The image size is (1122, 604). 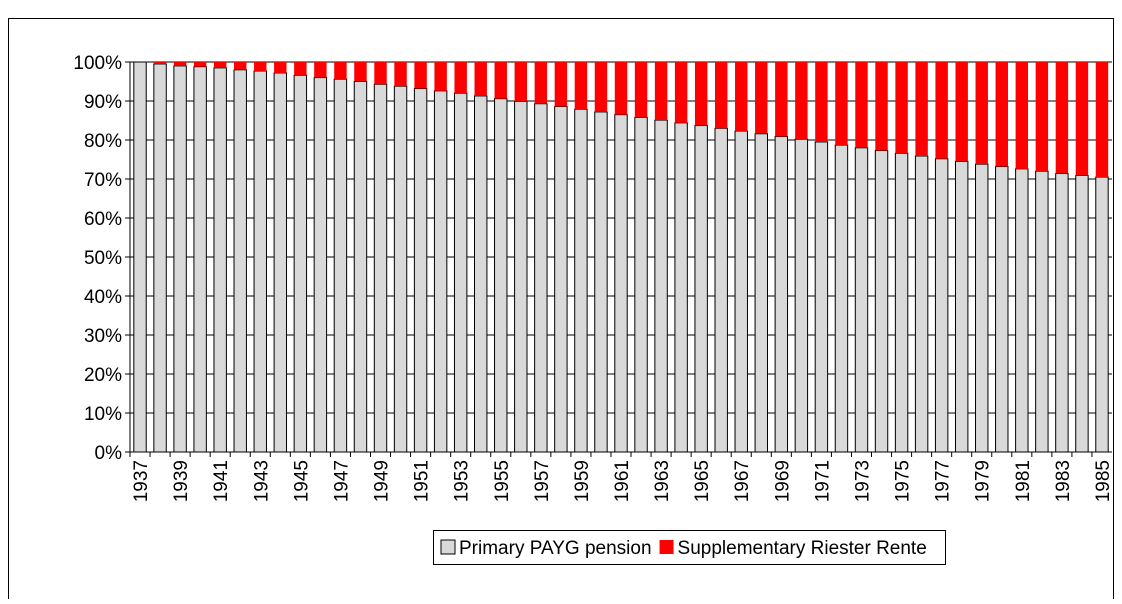 I want to click on x-tick-label: 1969, so click(x=782, y=481).